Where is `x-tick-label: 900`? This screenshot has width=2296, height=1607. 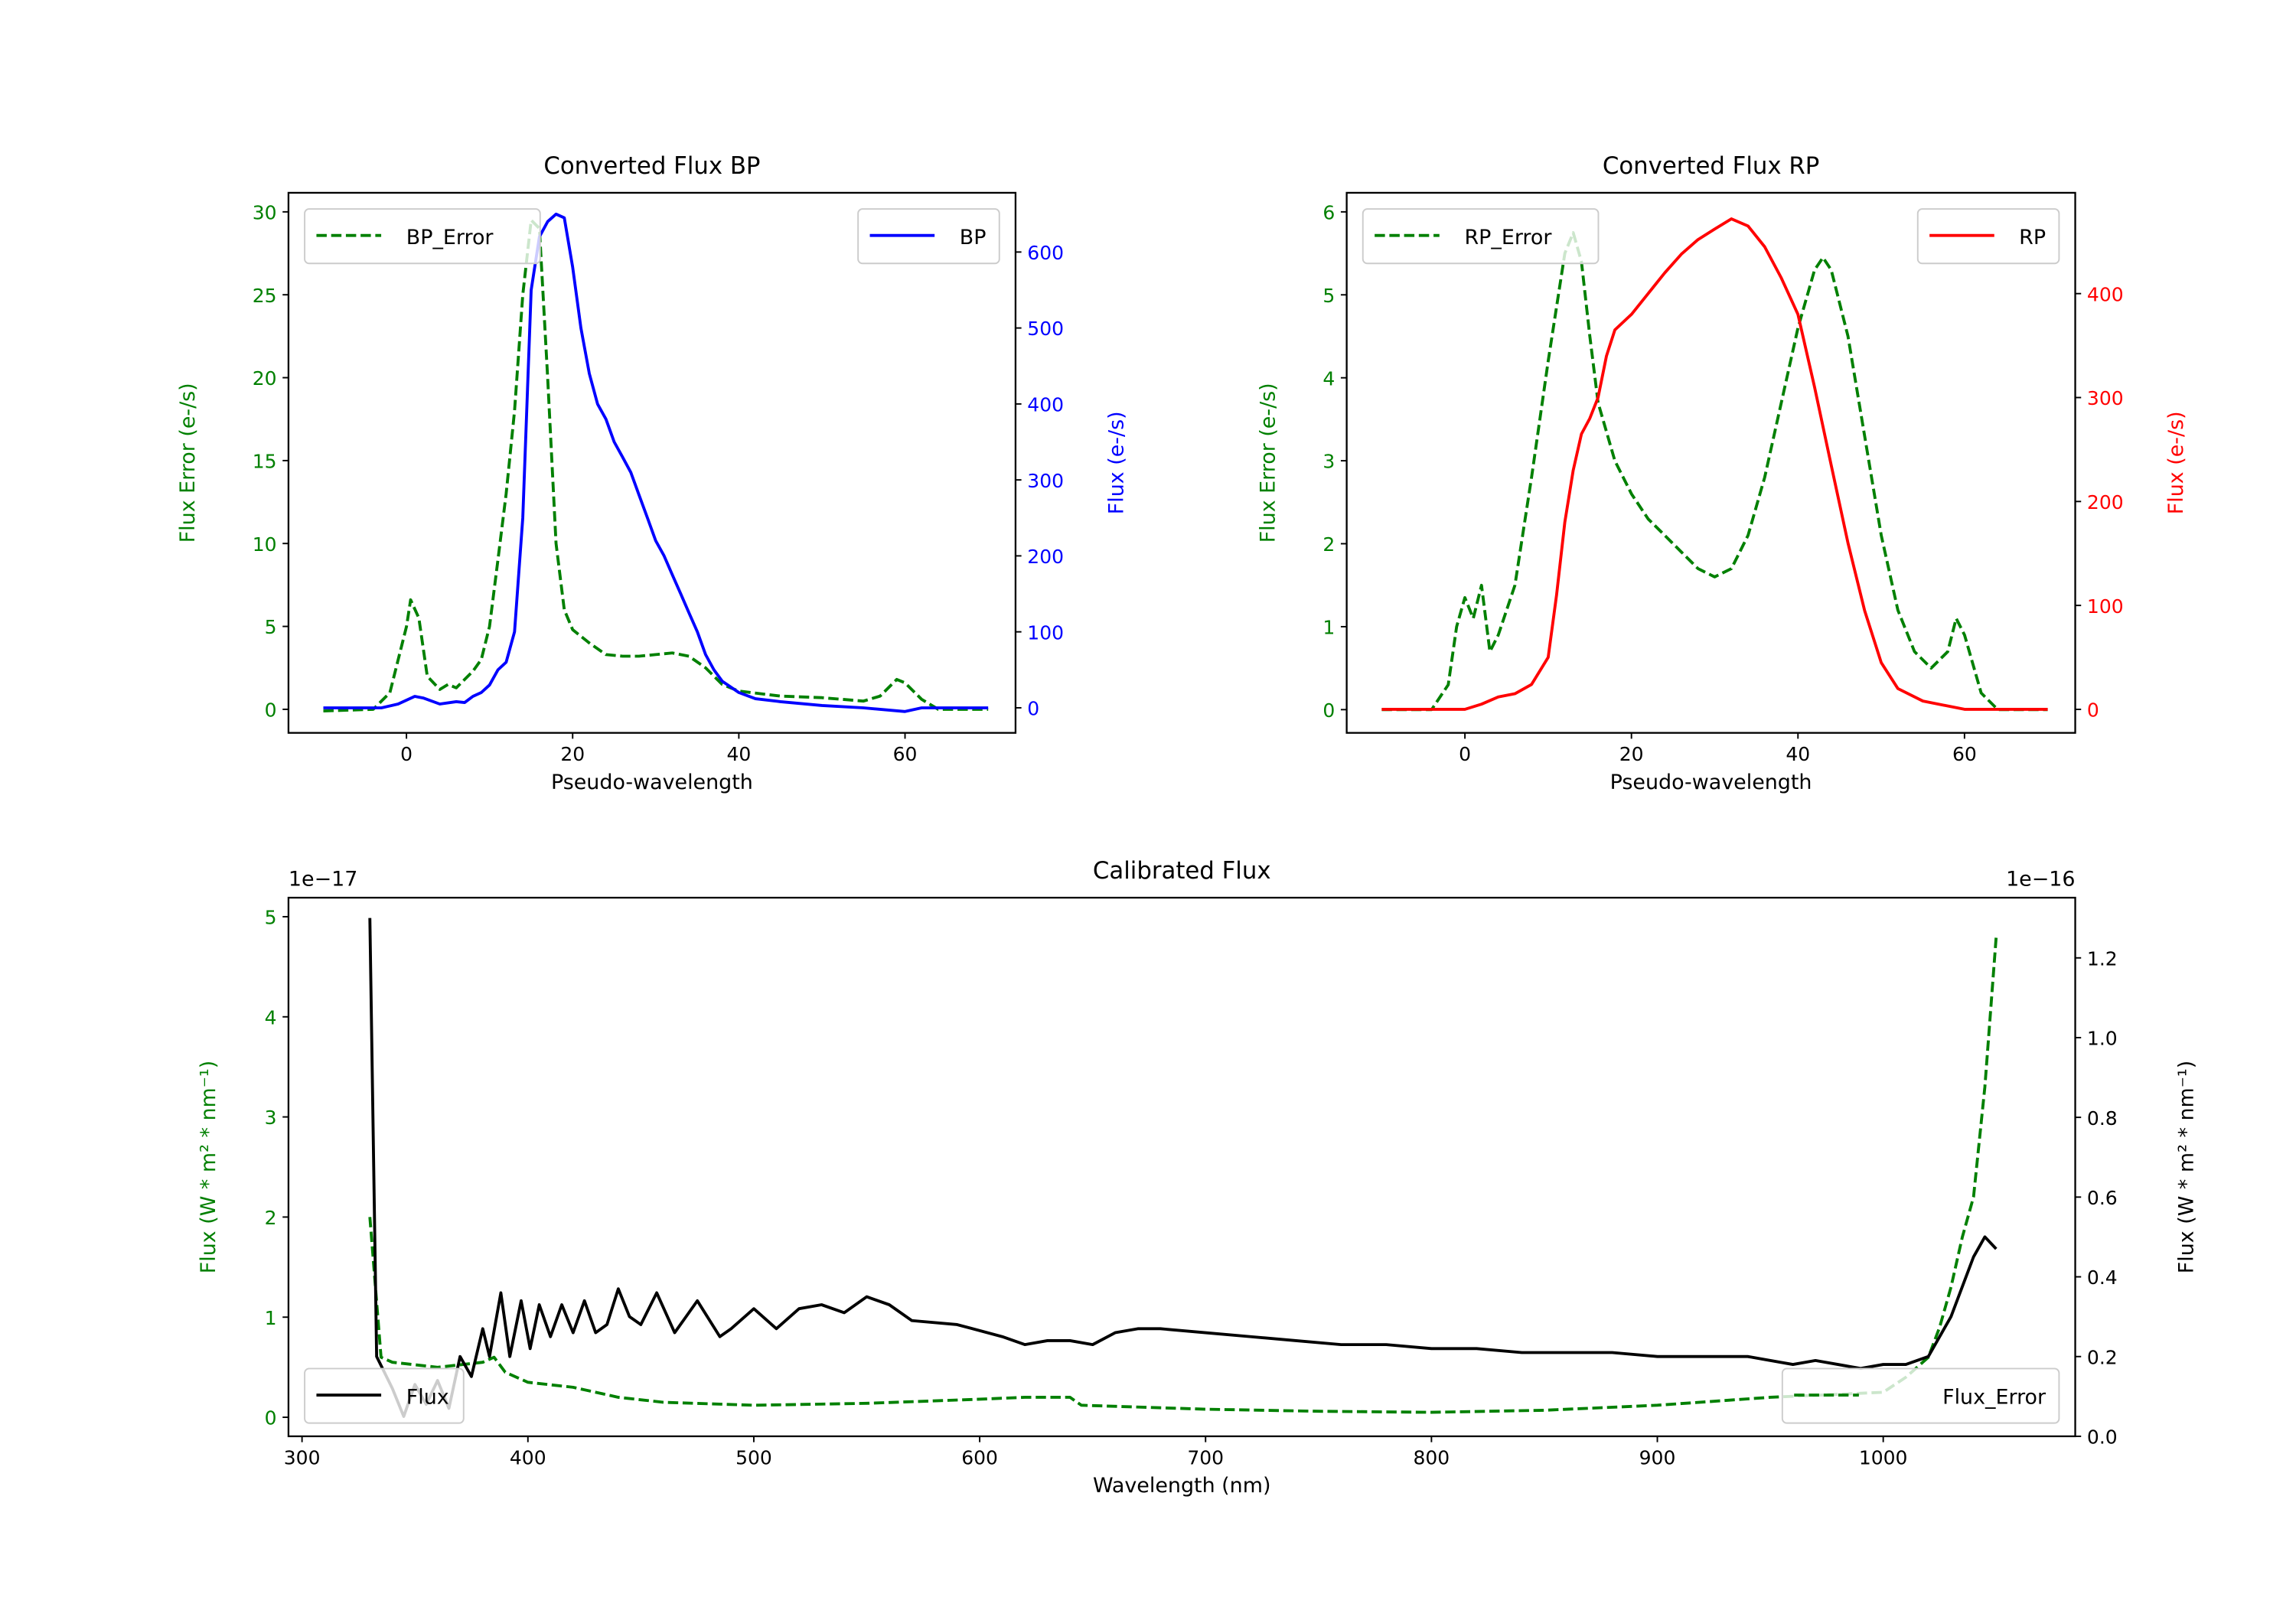 x-tick-label: 900 is located at coordinates (1657, 1457).